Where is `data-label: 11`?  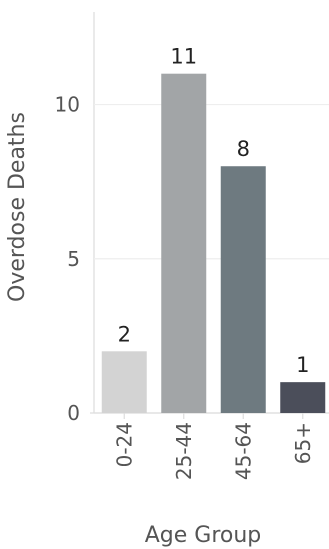
data-label: 11 is located at coordinates (183, 57).